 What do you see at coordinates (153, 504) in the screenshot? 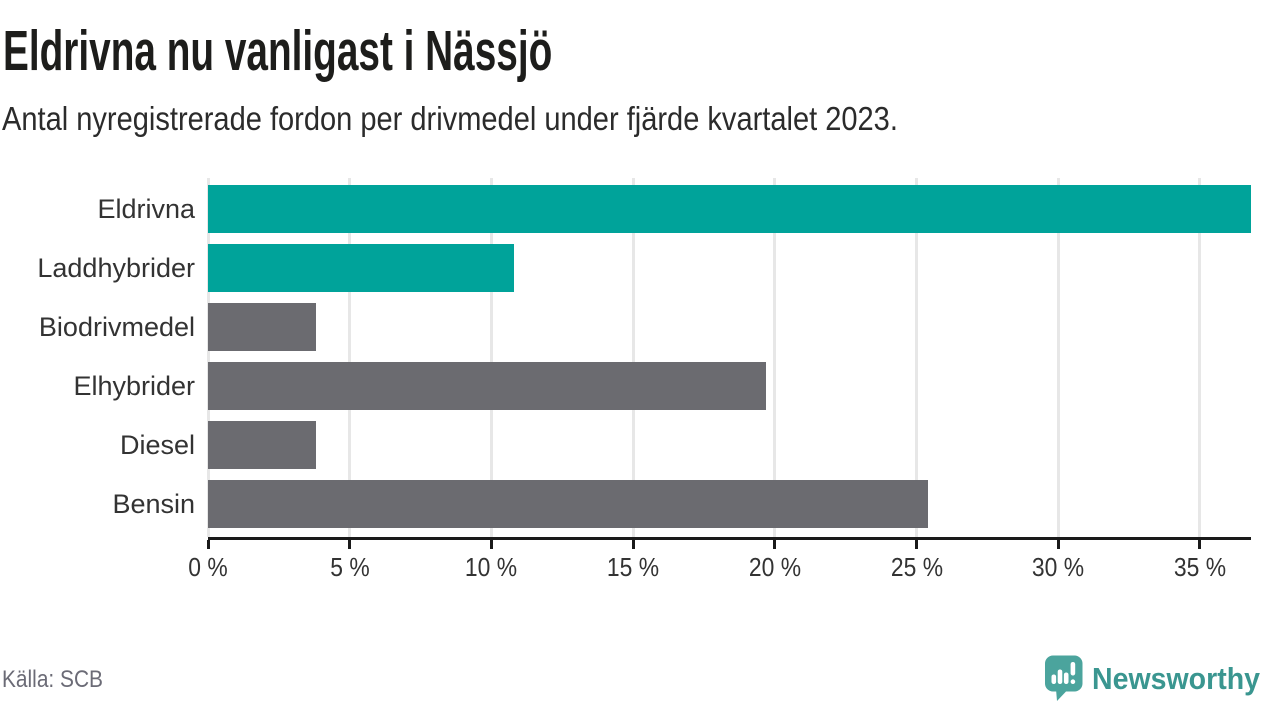
I see `category-label: Bensin` at bounding box center [153, 504].